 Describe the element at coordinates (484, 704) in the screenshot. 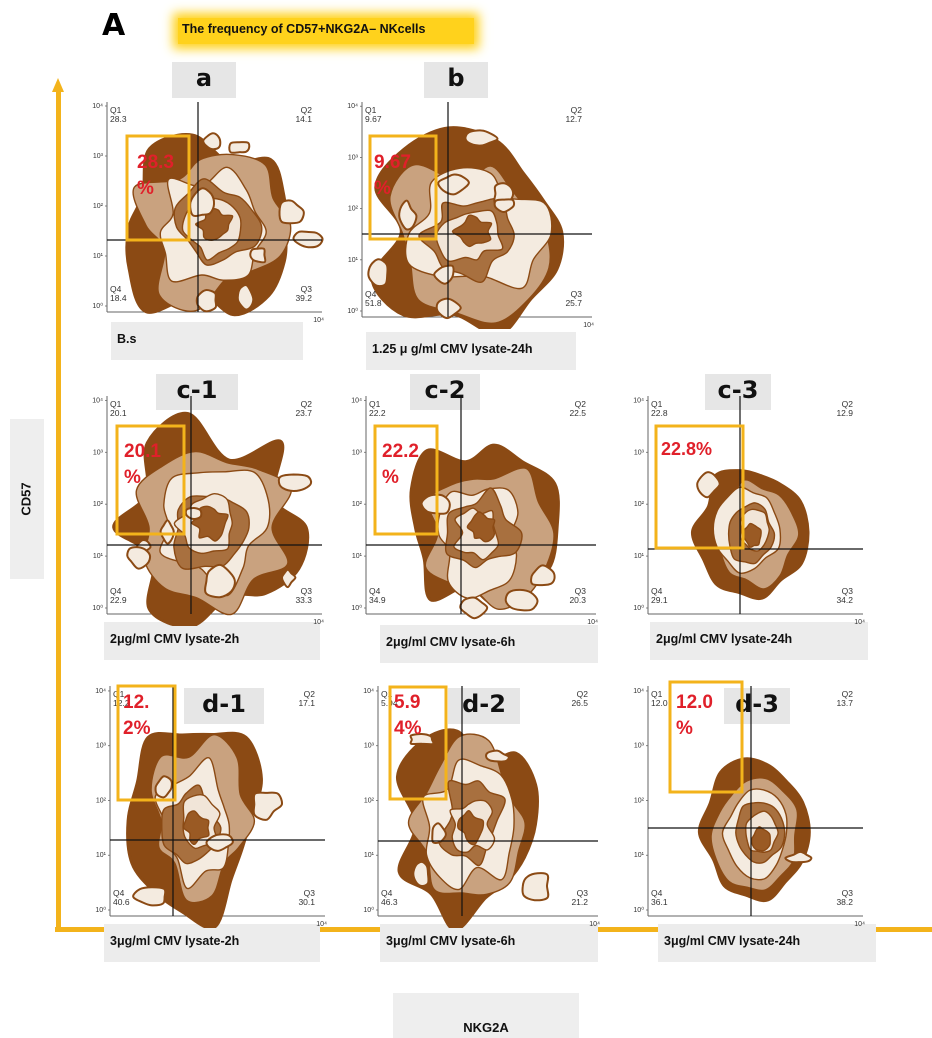

I see `panel-letter: d-2` at that location.